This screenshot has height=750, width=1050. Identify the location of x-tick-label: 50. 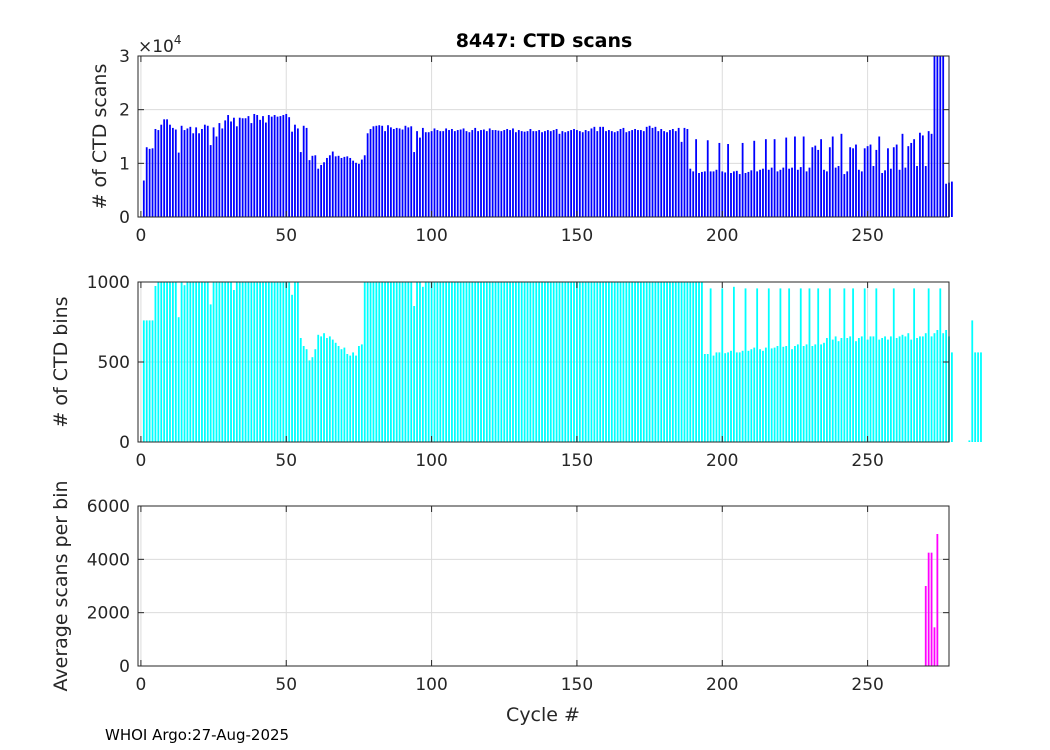
(286, 685).